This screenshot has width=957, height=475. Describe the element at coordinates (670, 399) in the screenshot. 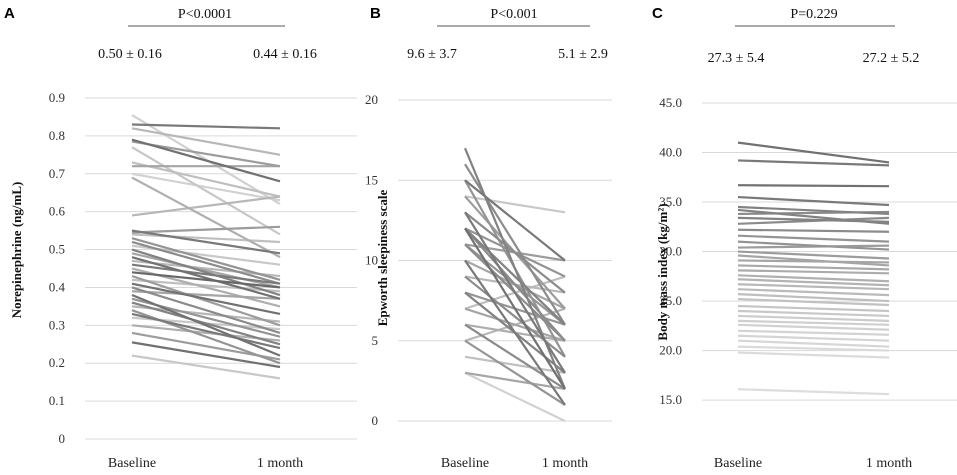

I see `y-tick-label: 15.0` at that location.